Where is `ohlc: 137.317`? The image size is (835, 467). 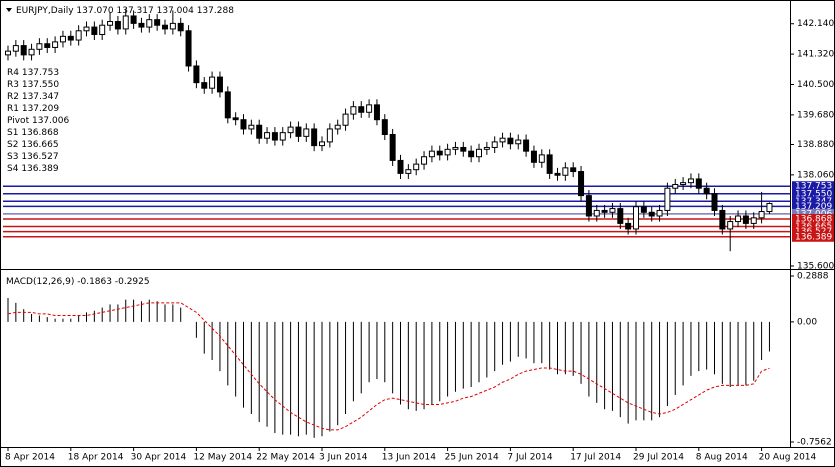 ohlc: 137.317 is located at coordinates (135, 11).